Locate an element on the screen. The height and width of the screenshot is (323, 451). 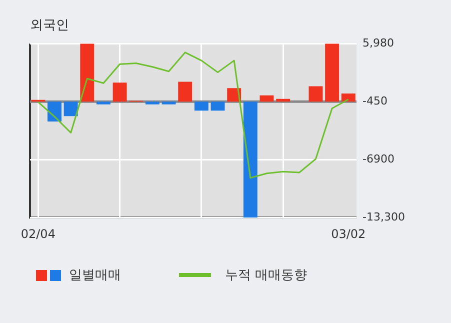
x-tick-label: 02/04 is located at coordinates (38, 233).